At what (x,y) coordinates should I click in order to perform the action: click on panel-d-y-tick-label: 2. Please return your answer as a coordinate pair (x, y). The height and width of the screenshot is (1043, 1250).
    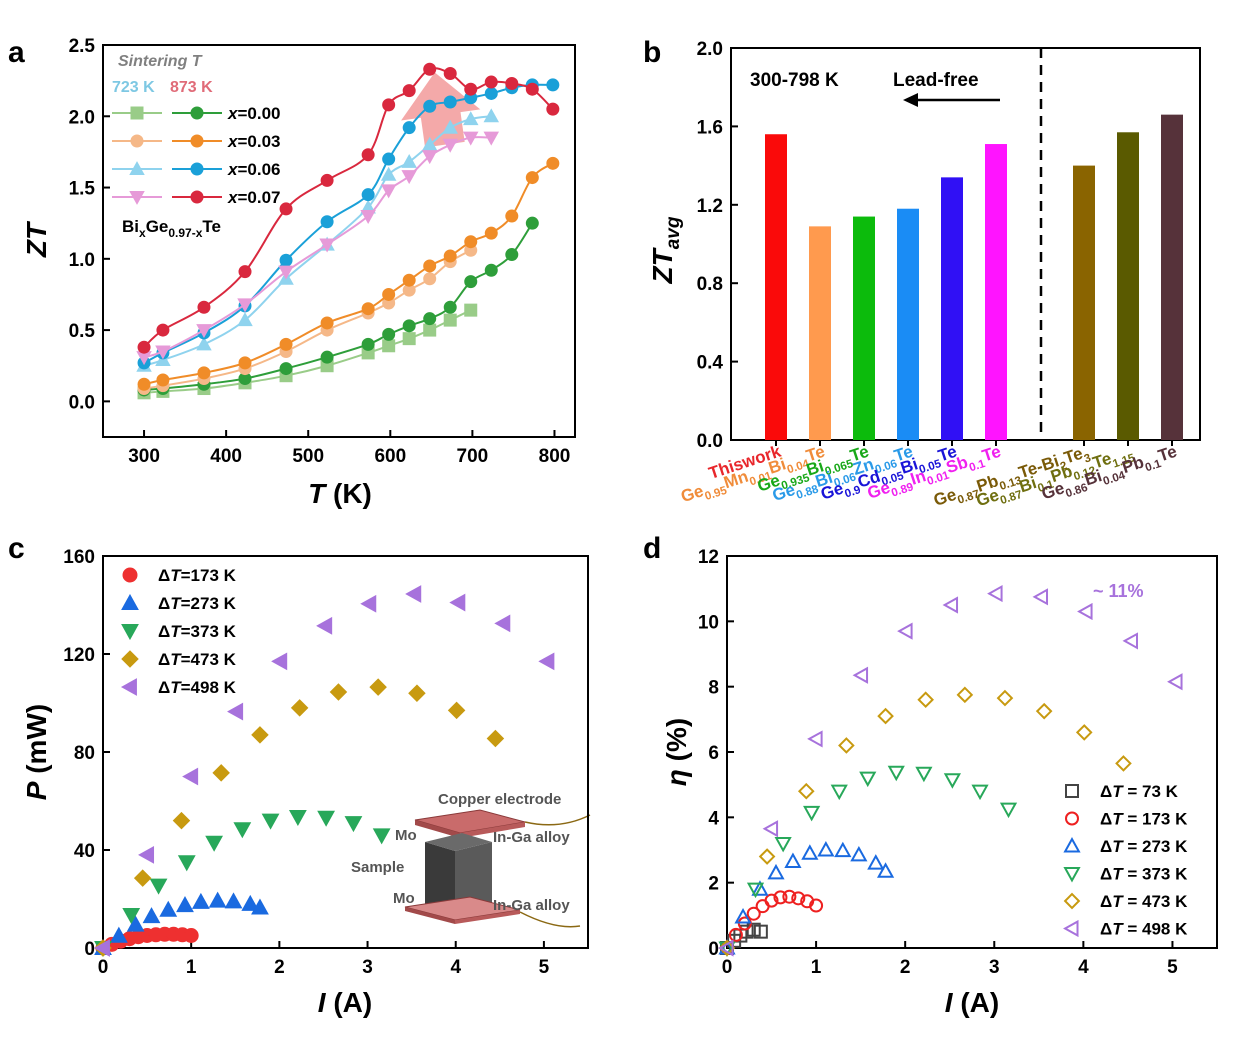
    Looking at the image, I should click on (713, 884).